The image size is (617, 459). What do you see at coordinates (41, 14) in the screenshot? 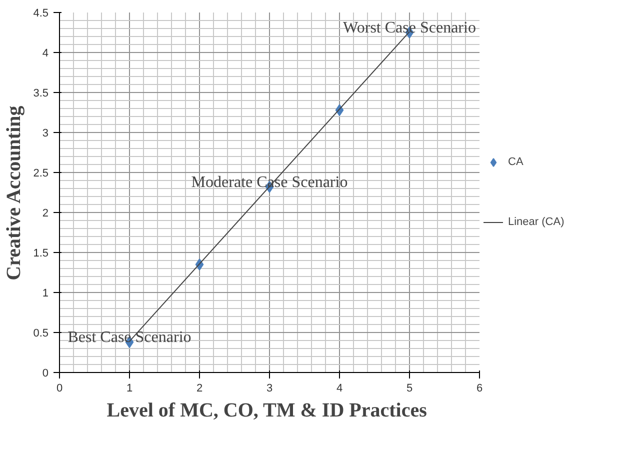
I see `y-tick-label: 4.5` at bounding box center [41, 14].